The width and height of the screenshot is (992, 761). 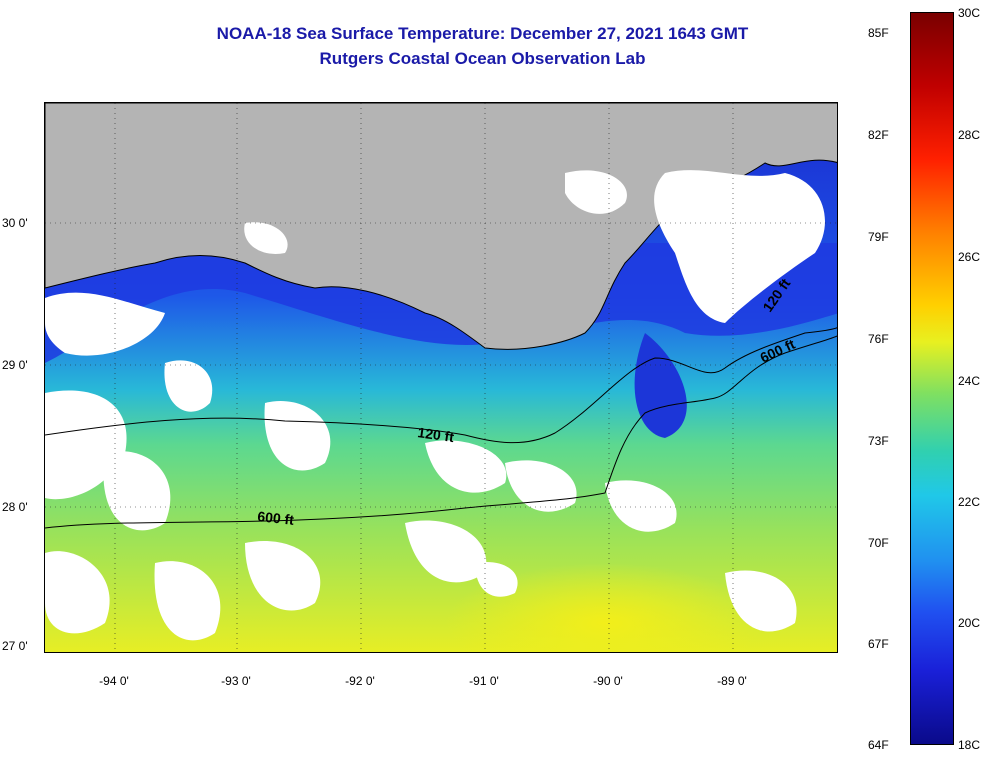 I want to click on colorbar-f-70: 70F, so click(x=878, y=543).